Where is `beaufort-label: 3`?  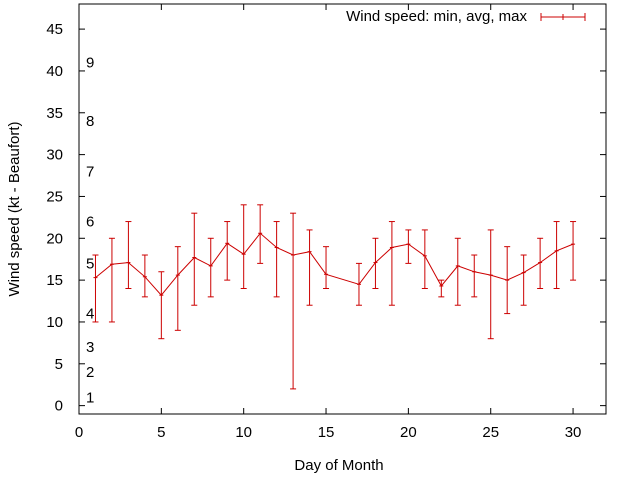
beaufort-label: 3 is located at coordinates (90, 347).